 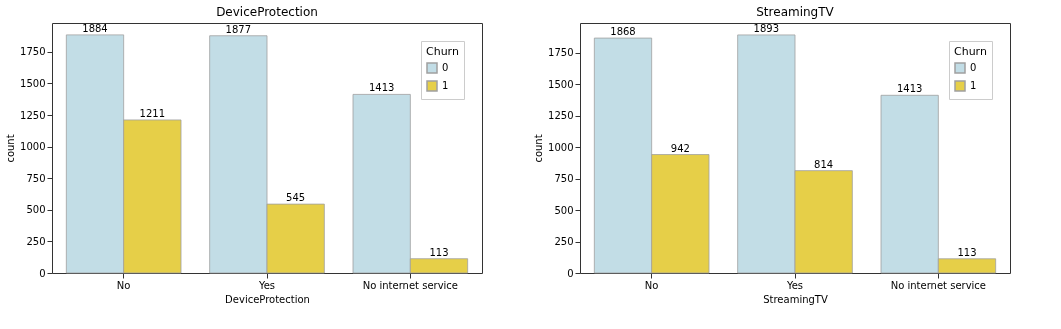 What do you see at coordinates (795, 12) in the screenshot?
I see `chart-title: StreamingTV` at bounding box center [795, 12].